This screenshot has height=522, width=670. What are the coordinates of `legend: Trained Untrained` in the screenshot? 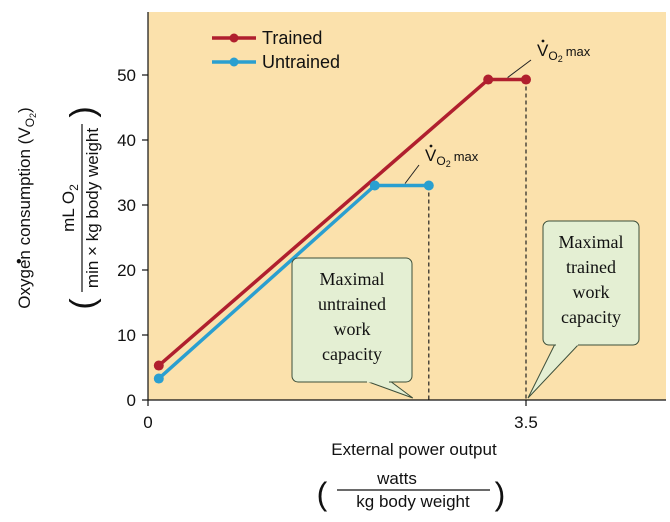 It's located at (276, 50).